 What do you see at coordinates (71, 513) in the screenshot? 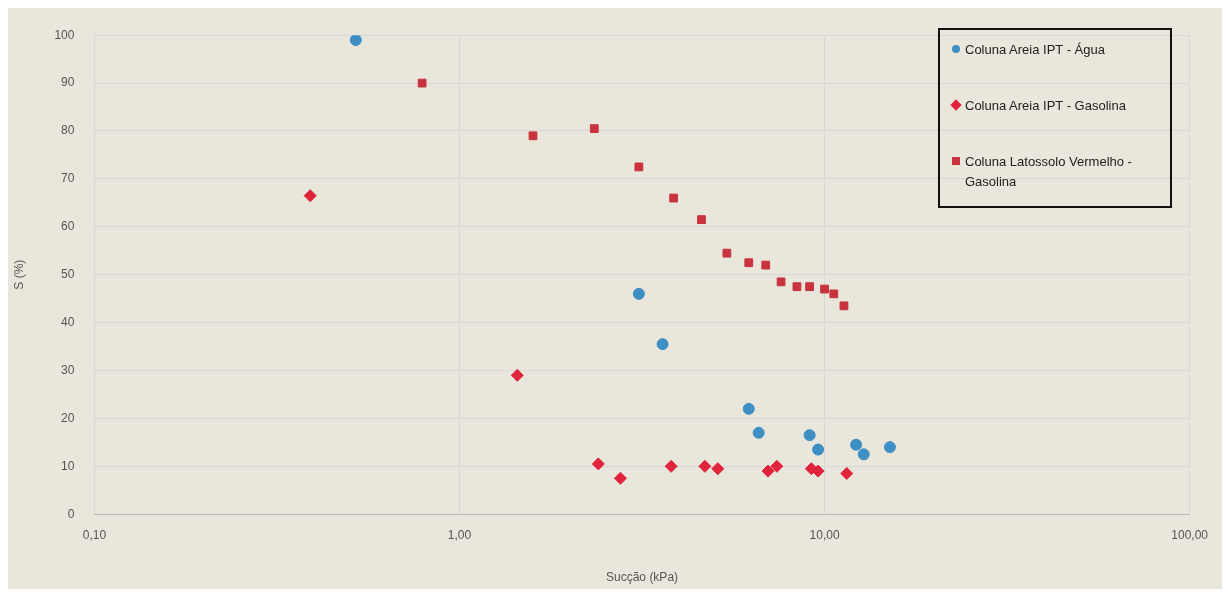
I see `y-tick-label: 0` at bounding box center [71, 513].